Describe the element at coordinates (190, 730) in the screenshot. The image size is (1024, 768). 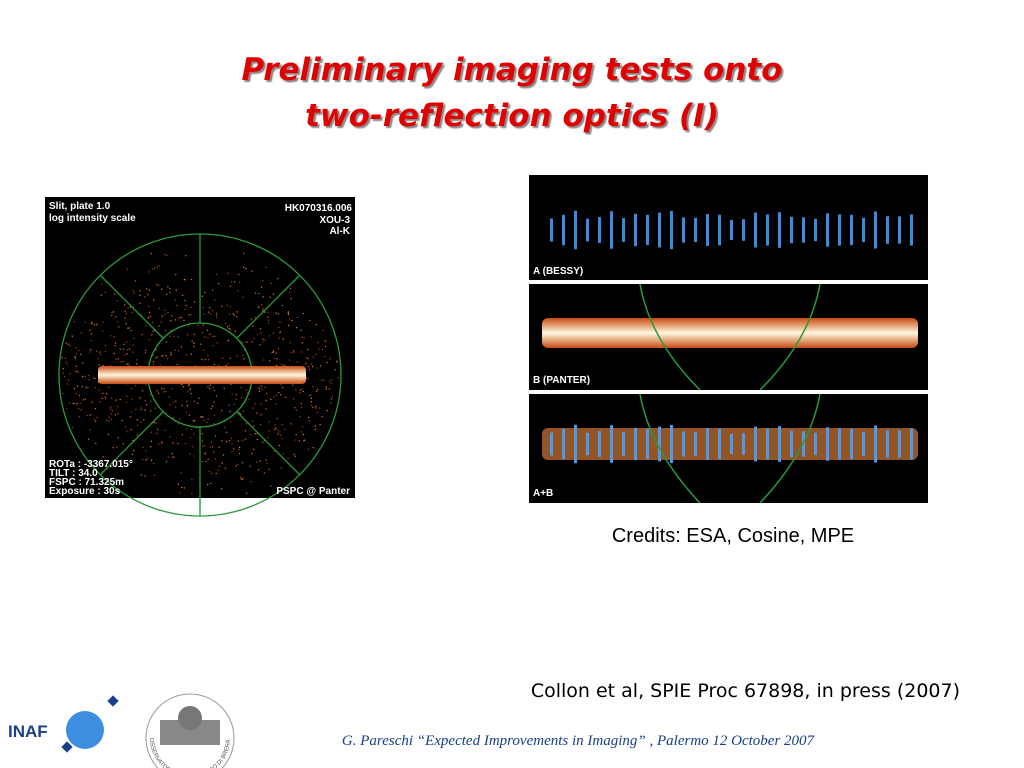
I see `observatory-logo: OSSERVATORIO ASTRONOMICO DI BRERA` at that location.